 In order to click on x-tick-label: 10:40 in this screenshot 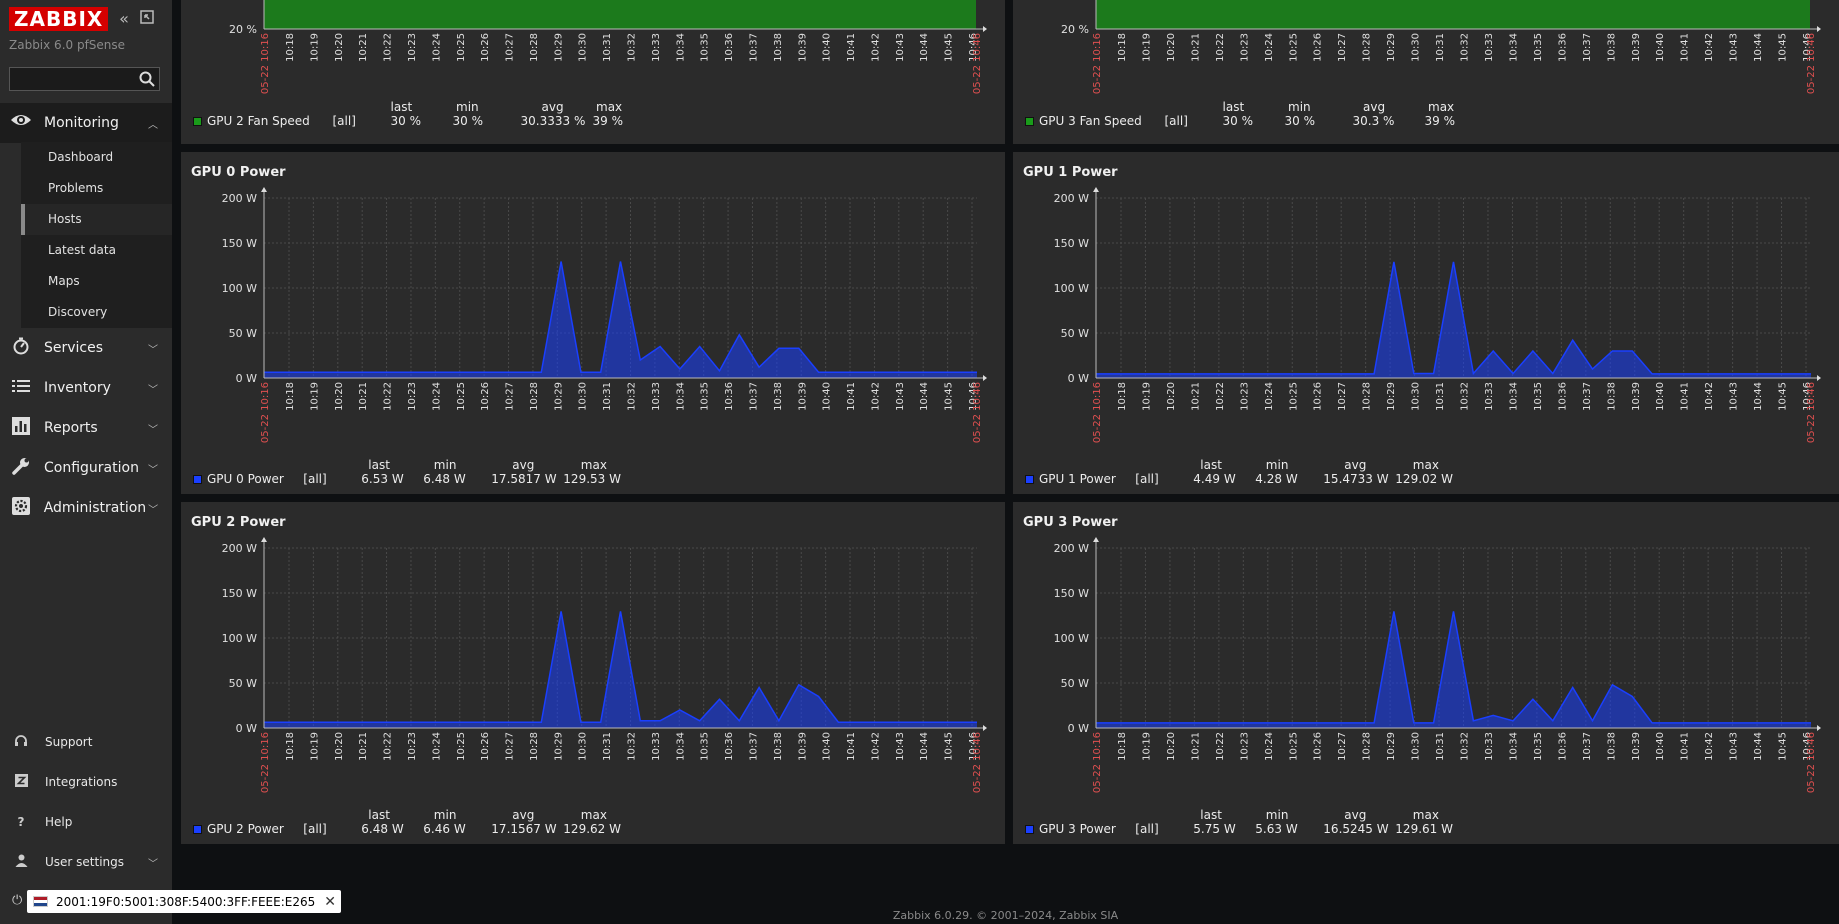, I will do `click(827, 746)`.